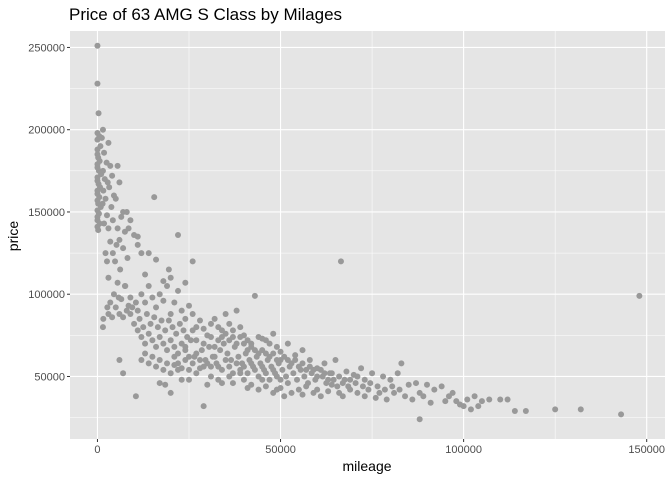 The image size is (672, 480). I want to click on y-axis-ticks: 50000 100000 150000 200000 250000, so click(49, 212).